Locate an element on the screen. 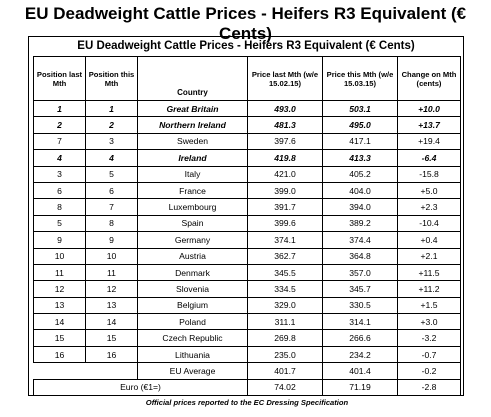 The height and width of the screenshot is (417, 491). cell-price-last: 345.5 is located at coordinates (285, 272).